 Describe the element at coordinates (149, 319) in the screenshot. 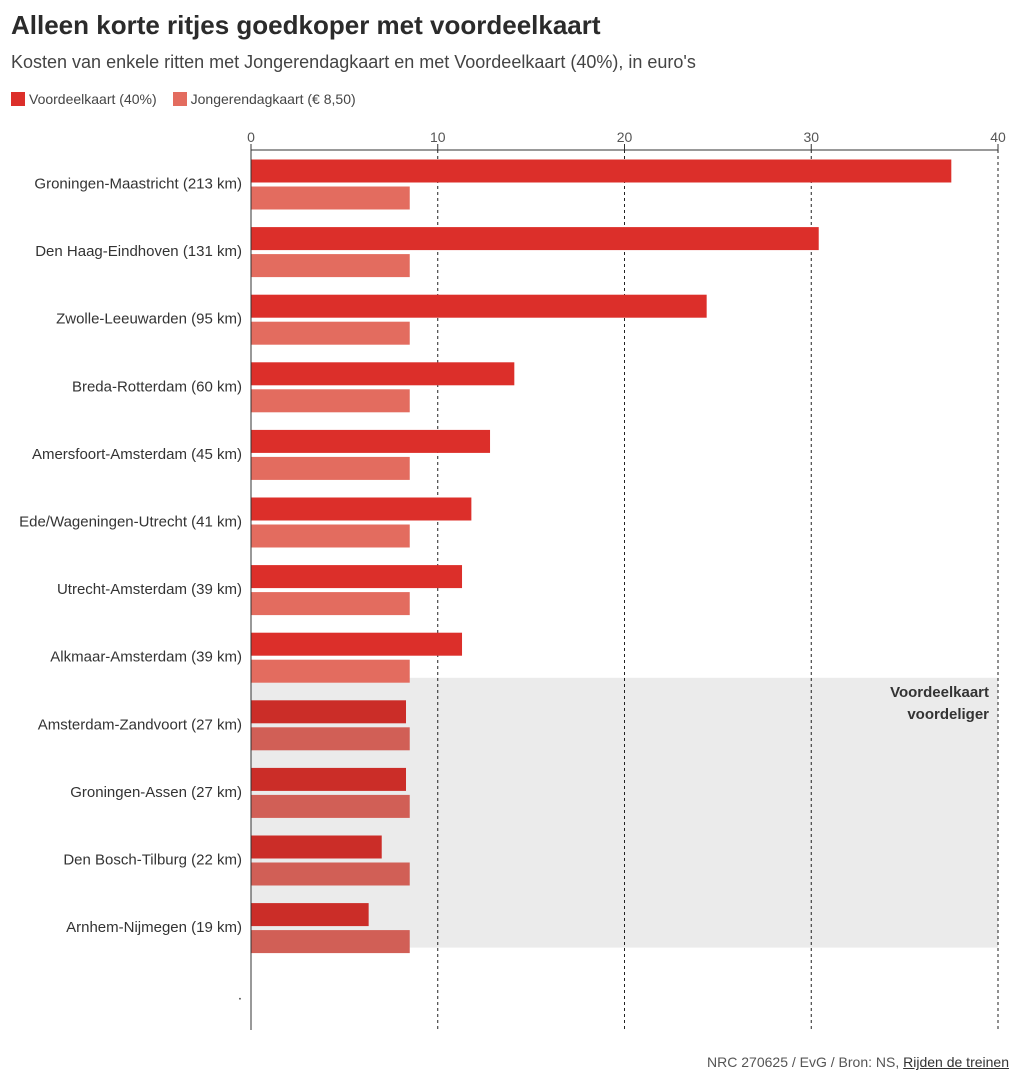

I see `category-label: Zwolle-Leeuwarden (95 km)` at that location.